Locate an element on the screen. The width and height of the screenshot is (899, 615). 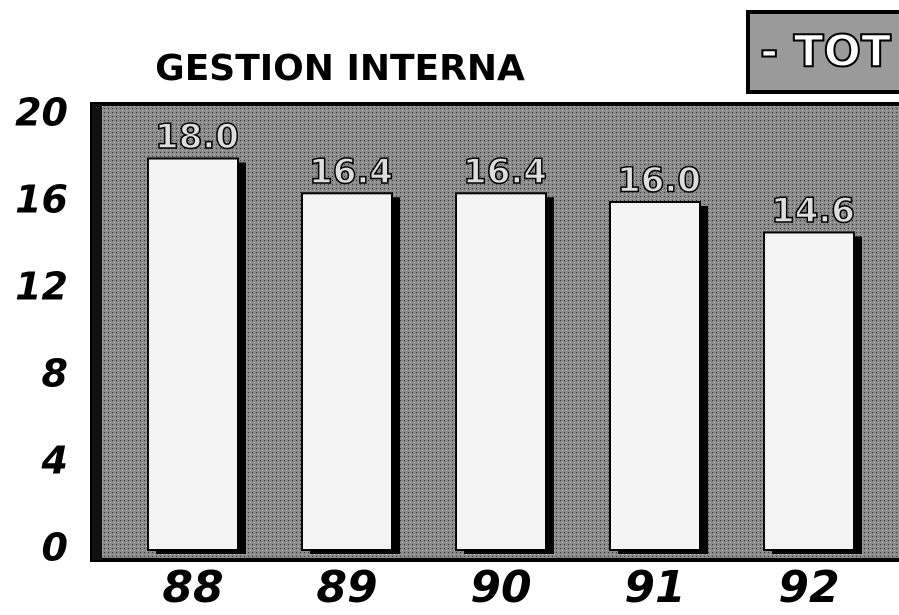
y-tick-label: 8 is located at coordinates (55, 374).